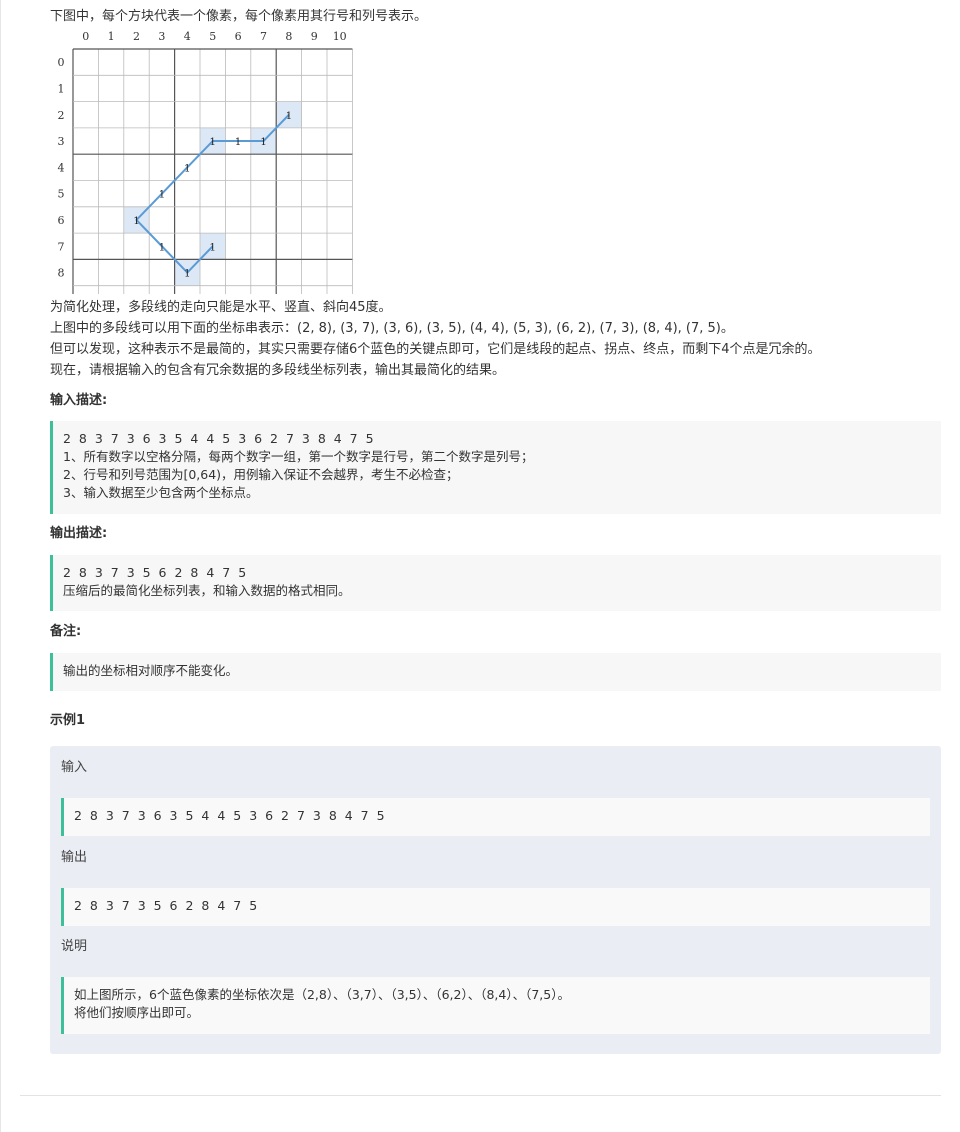 The width and height of the screenshot is (960, 1132). Describe the element at coordinates (288, 36) in the screenshot. I see `column-label: 8` at that location.